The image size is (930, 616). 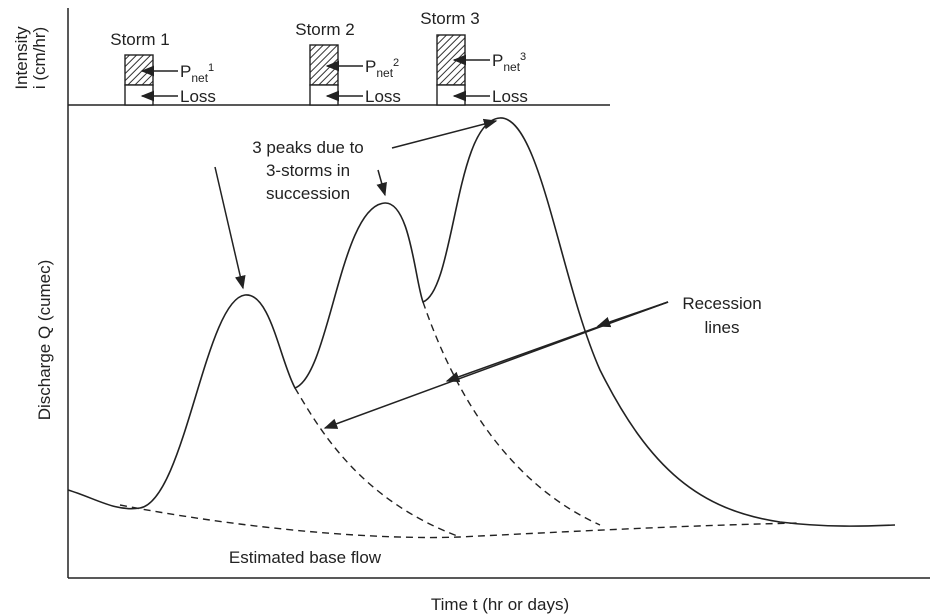 What do you see at coordinates (308, 147) in the screenshot?
I see `peaks-annotation: 3 peaks due to` at bounding box center [308, 147].